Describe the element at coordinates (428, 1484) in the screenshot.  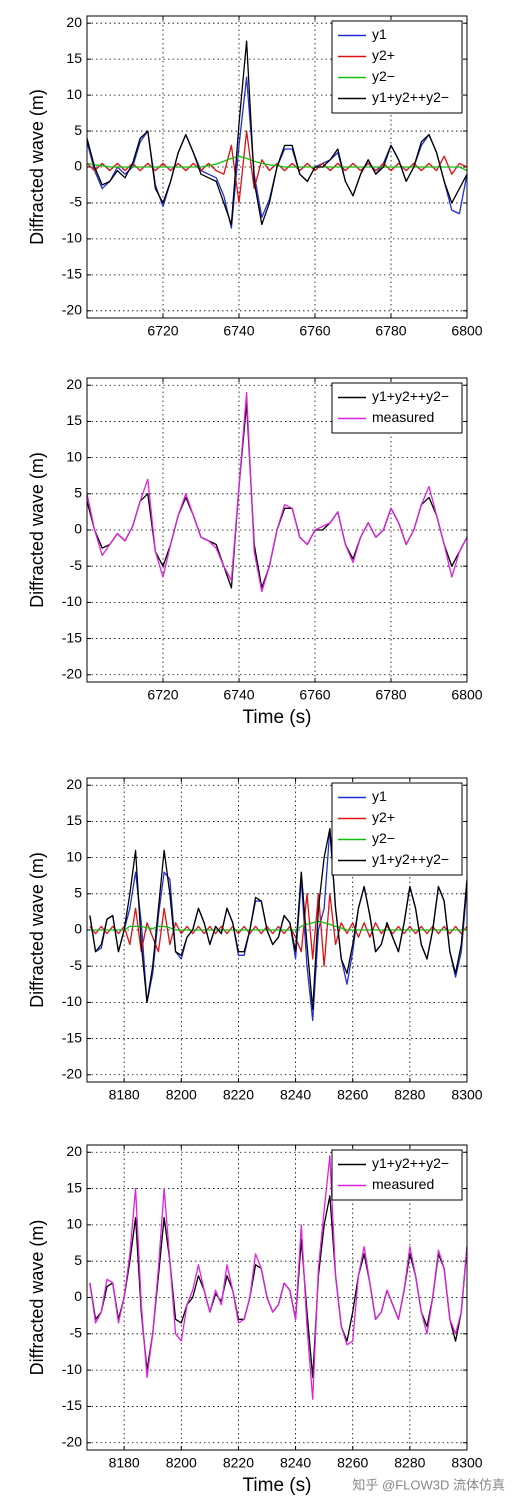
I see `watermark: 知乎 @FLOW3D 流体仿真` at that location.